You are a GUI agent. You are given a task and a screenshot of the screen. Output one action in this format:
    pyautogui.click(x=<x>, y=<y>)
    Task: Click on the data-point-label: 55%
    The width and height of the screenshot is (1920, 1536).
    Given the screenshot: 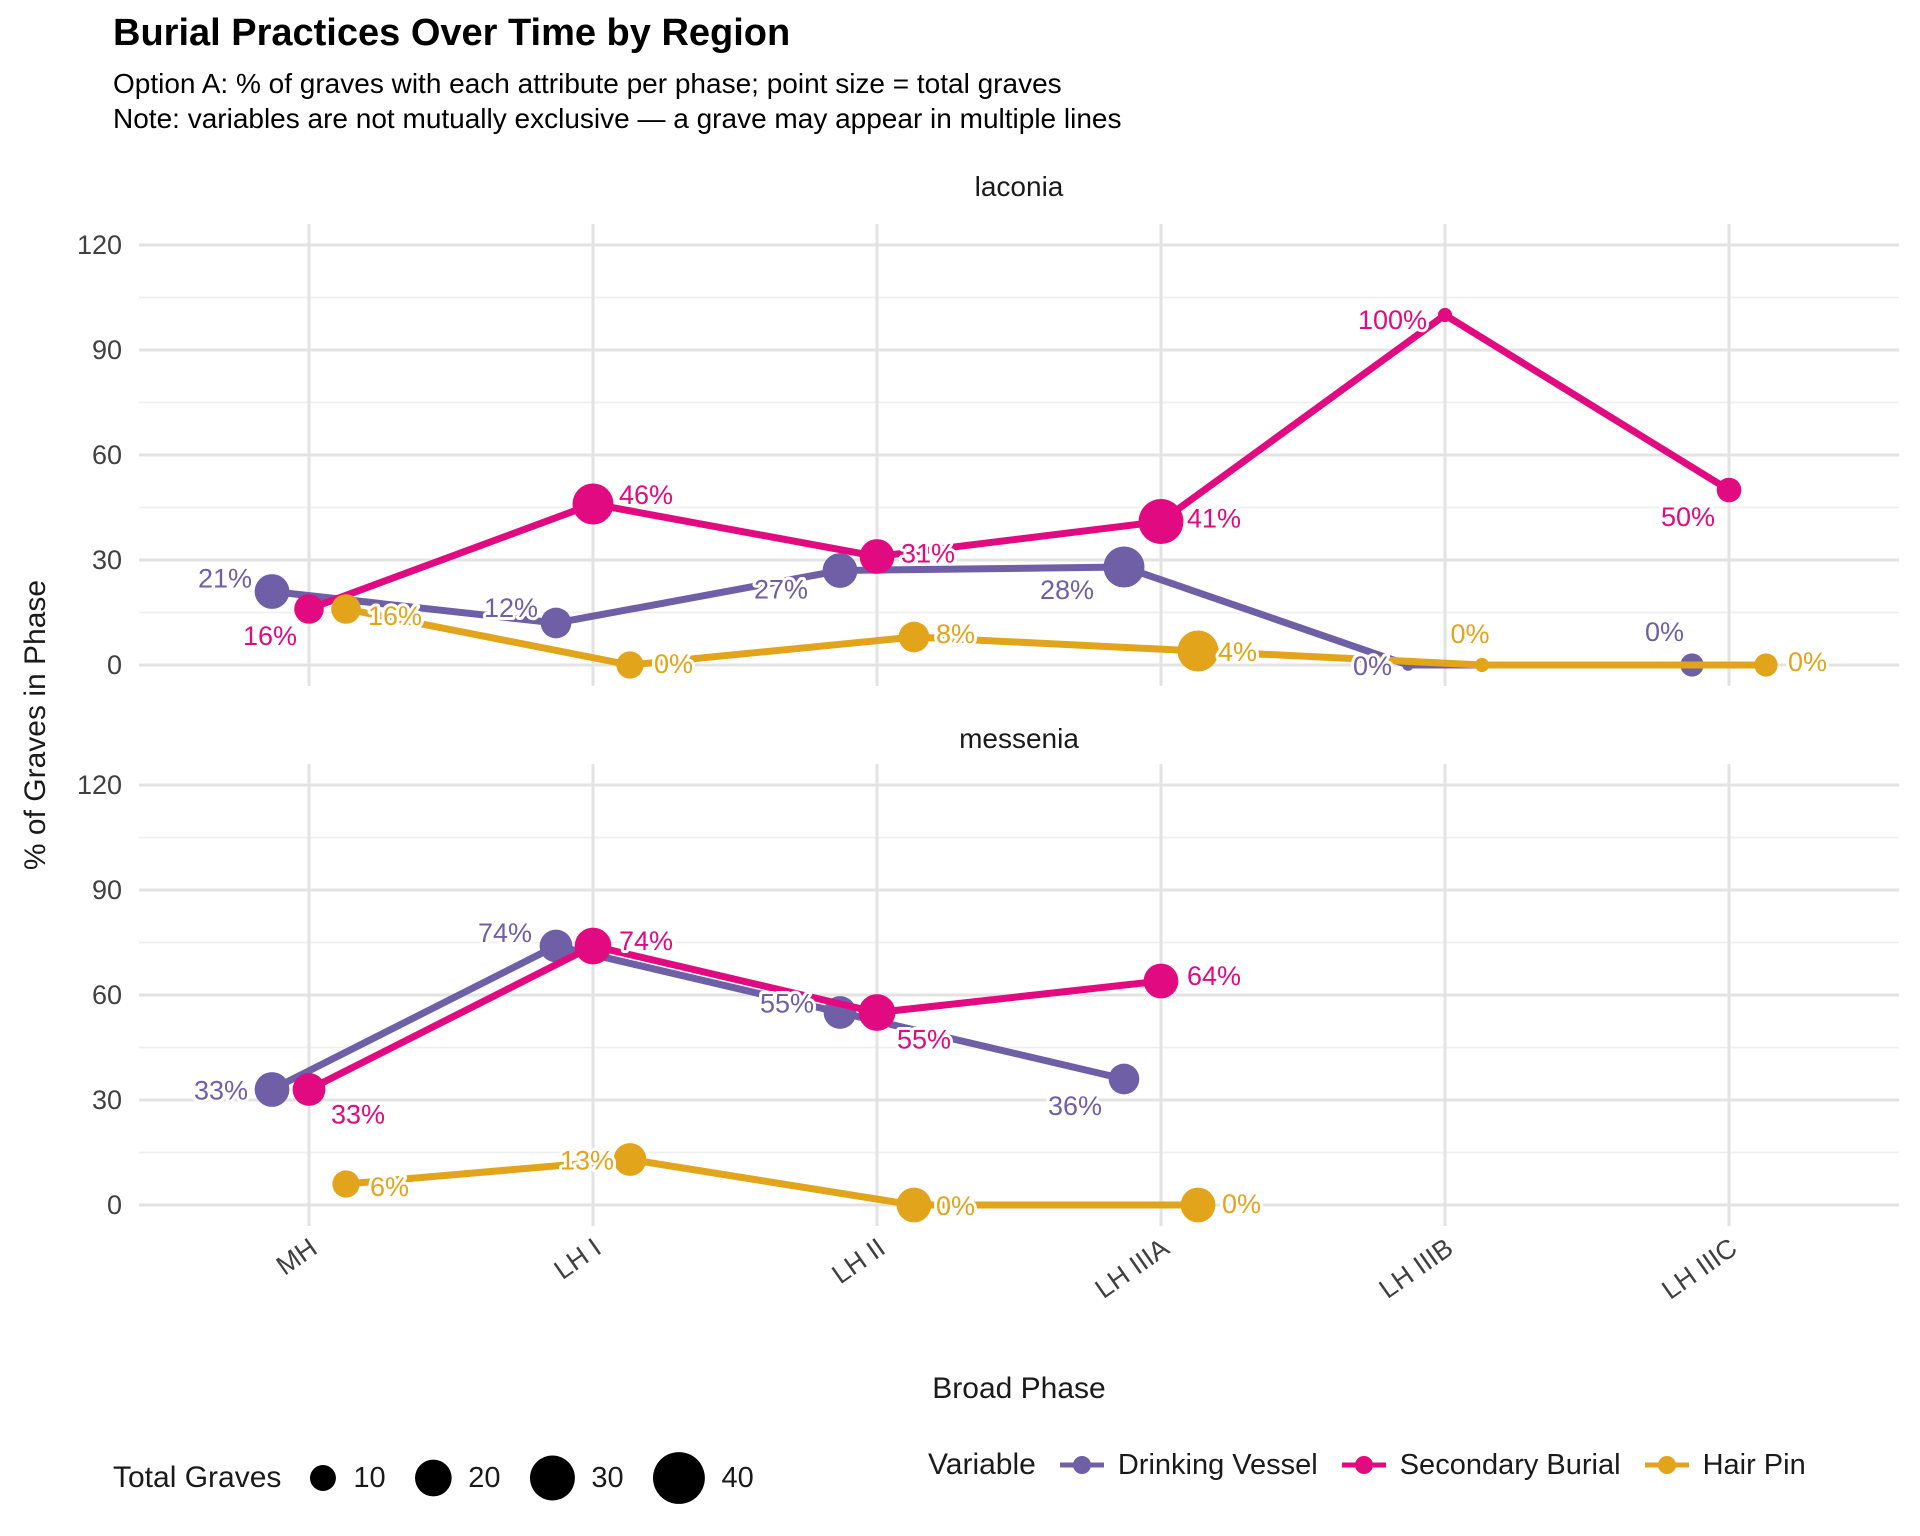 What is the action you would take?
    pyautogui.click(x=924, y=1040)
    